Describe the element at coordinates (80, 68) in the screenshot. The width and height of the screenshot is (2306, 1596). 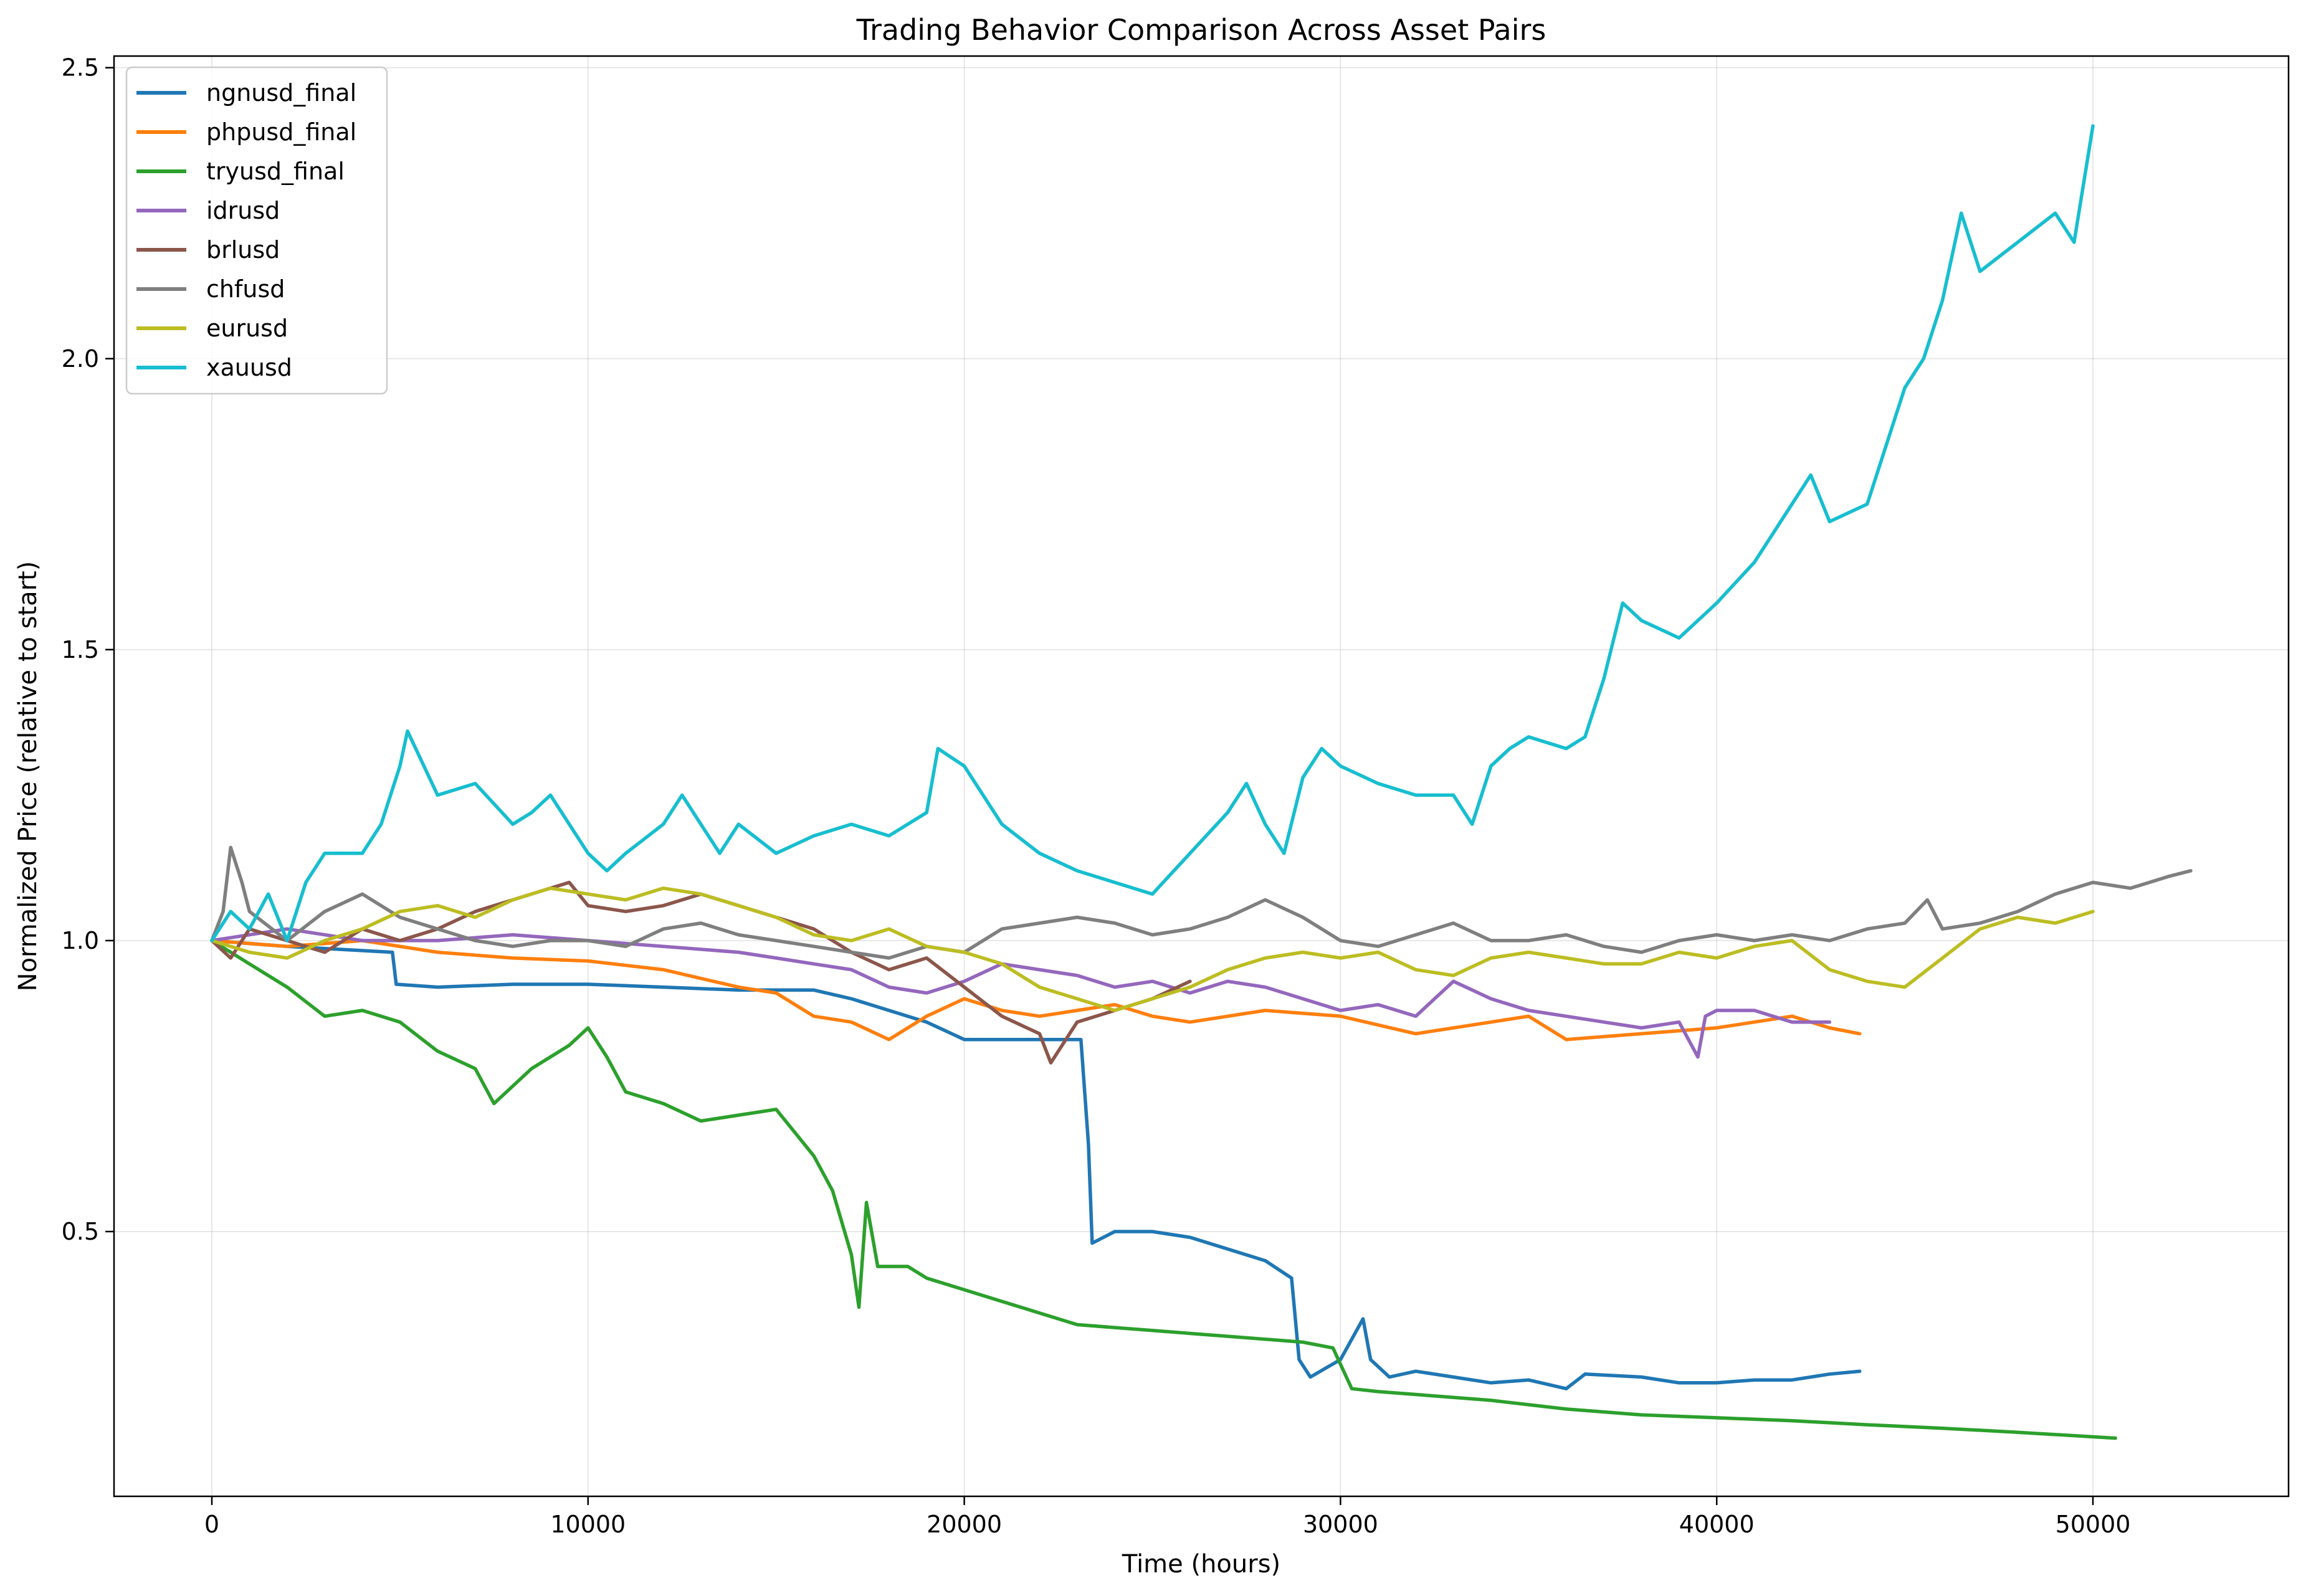
I see `y-tick-label: 2.5` at that location.